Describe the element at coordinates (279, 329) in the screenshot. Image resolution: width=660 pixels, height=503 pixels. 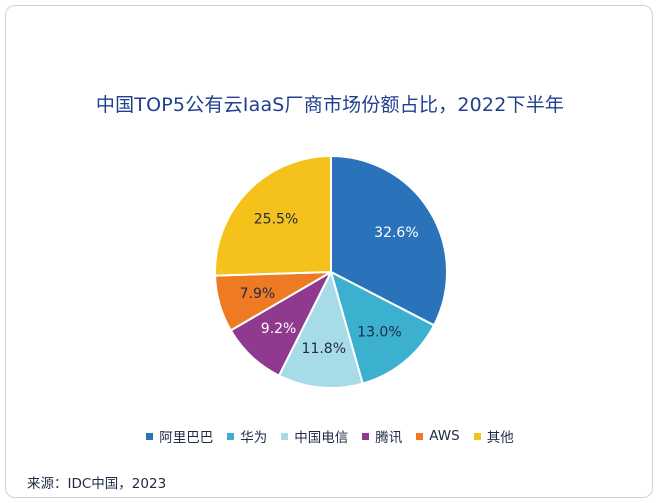
I see `pie-label-3: 9.2%` at that location.